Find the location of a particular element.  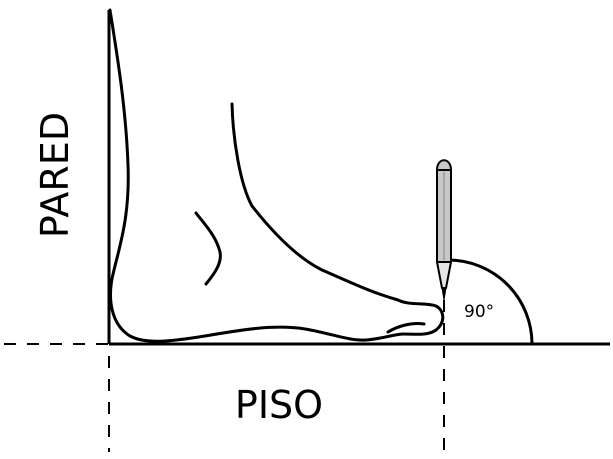

angle-arc is located at coordinates (490, 301).